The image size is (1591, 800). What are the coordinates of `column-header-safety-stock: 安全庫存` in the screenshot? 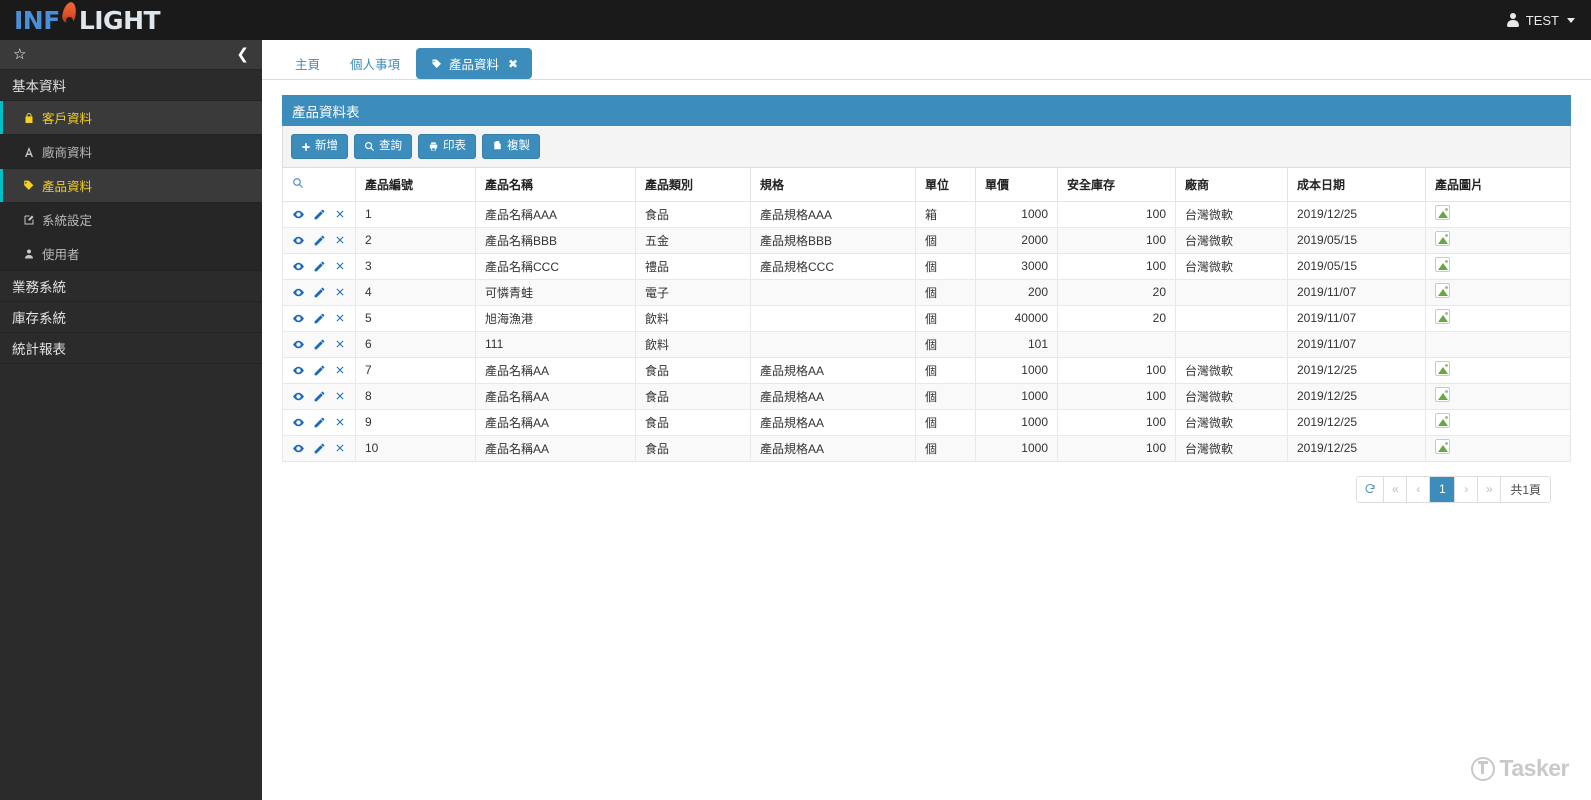 It's located at (1116, 185).